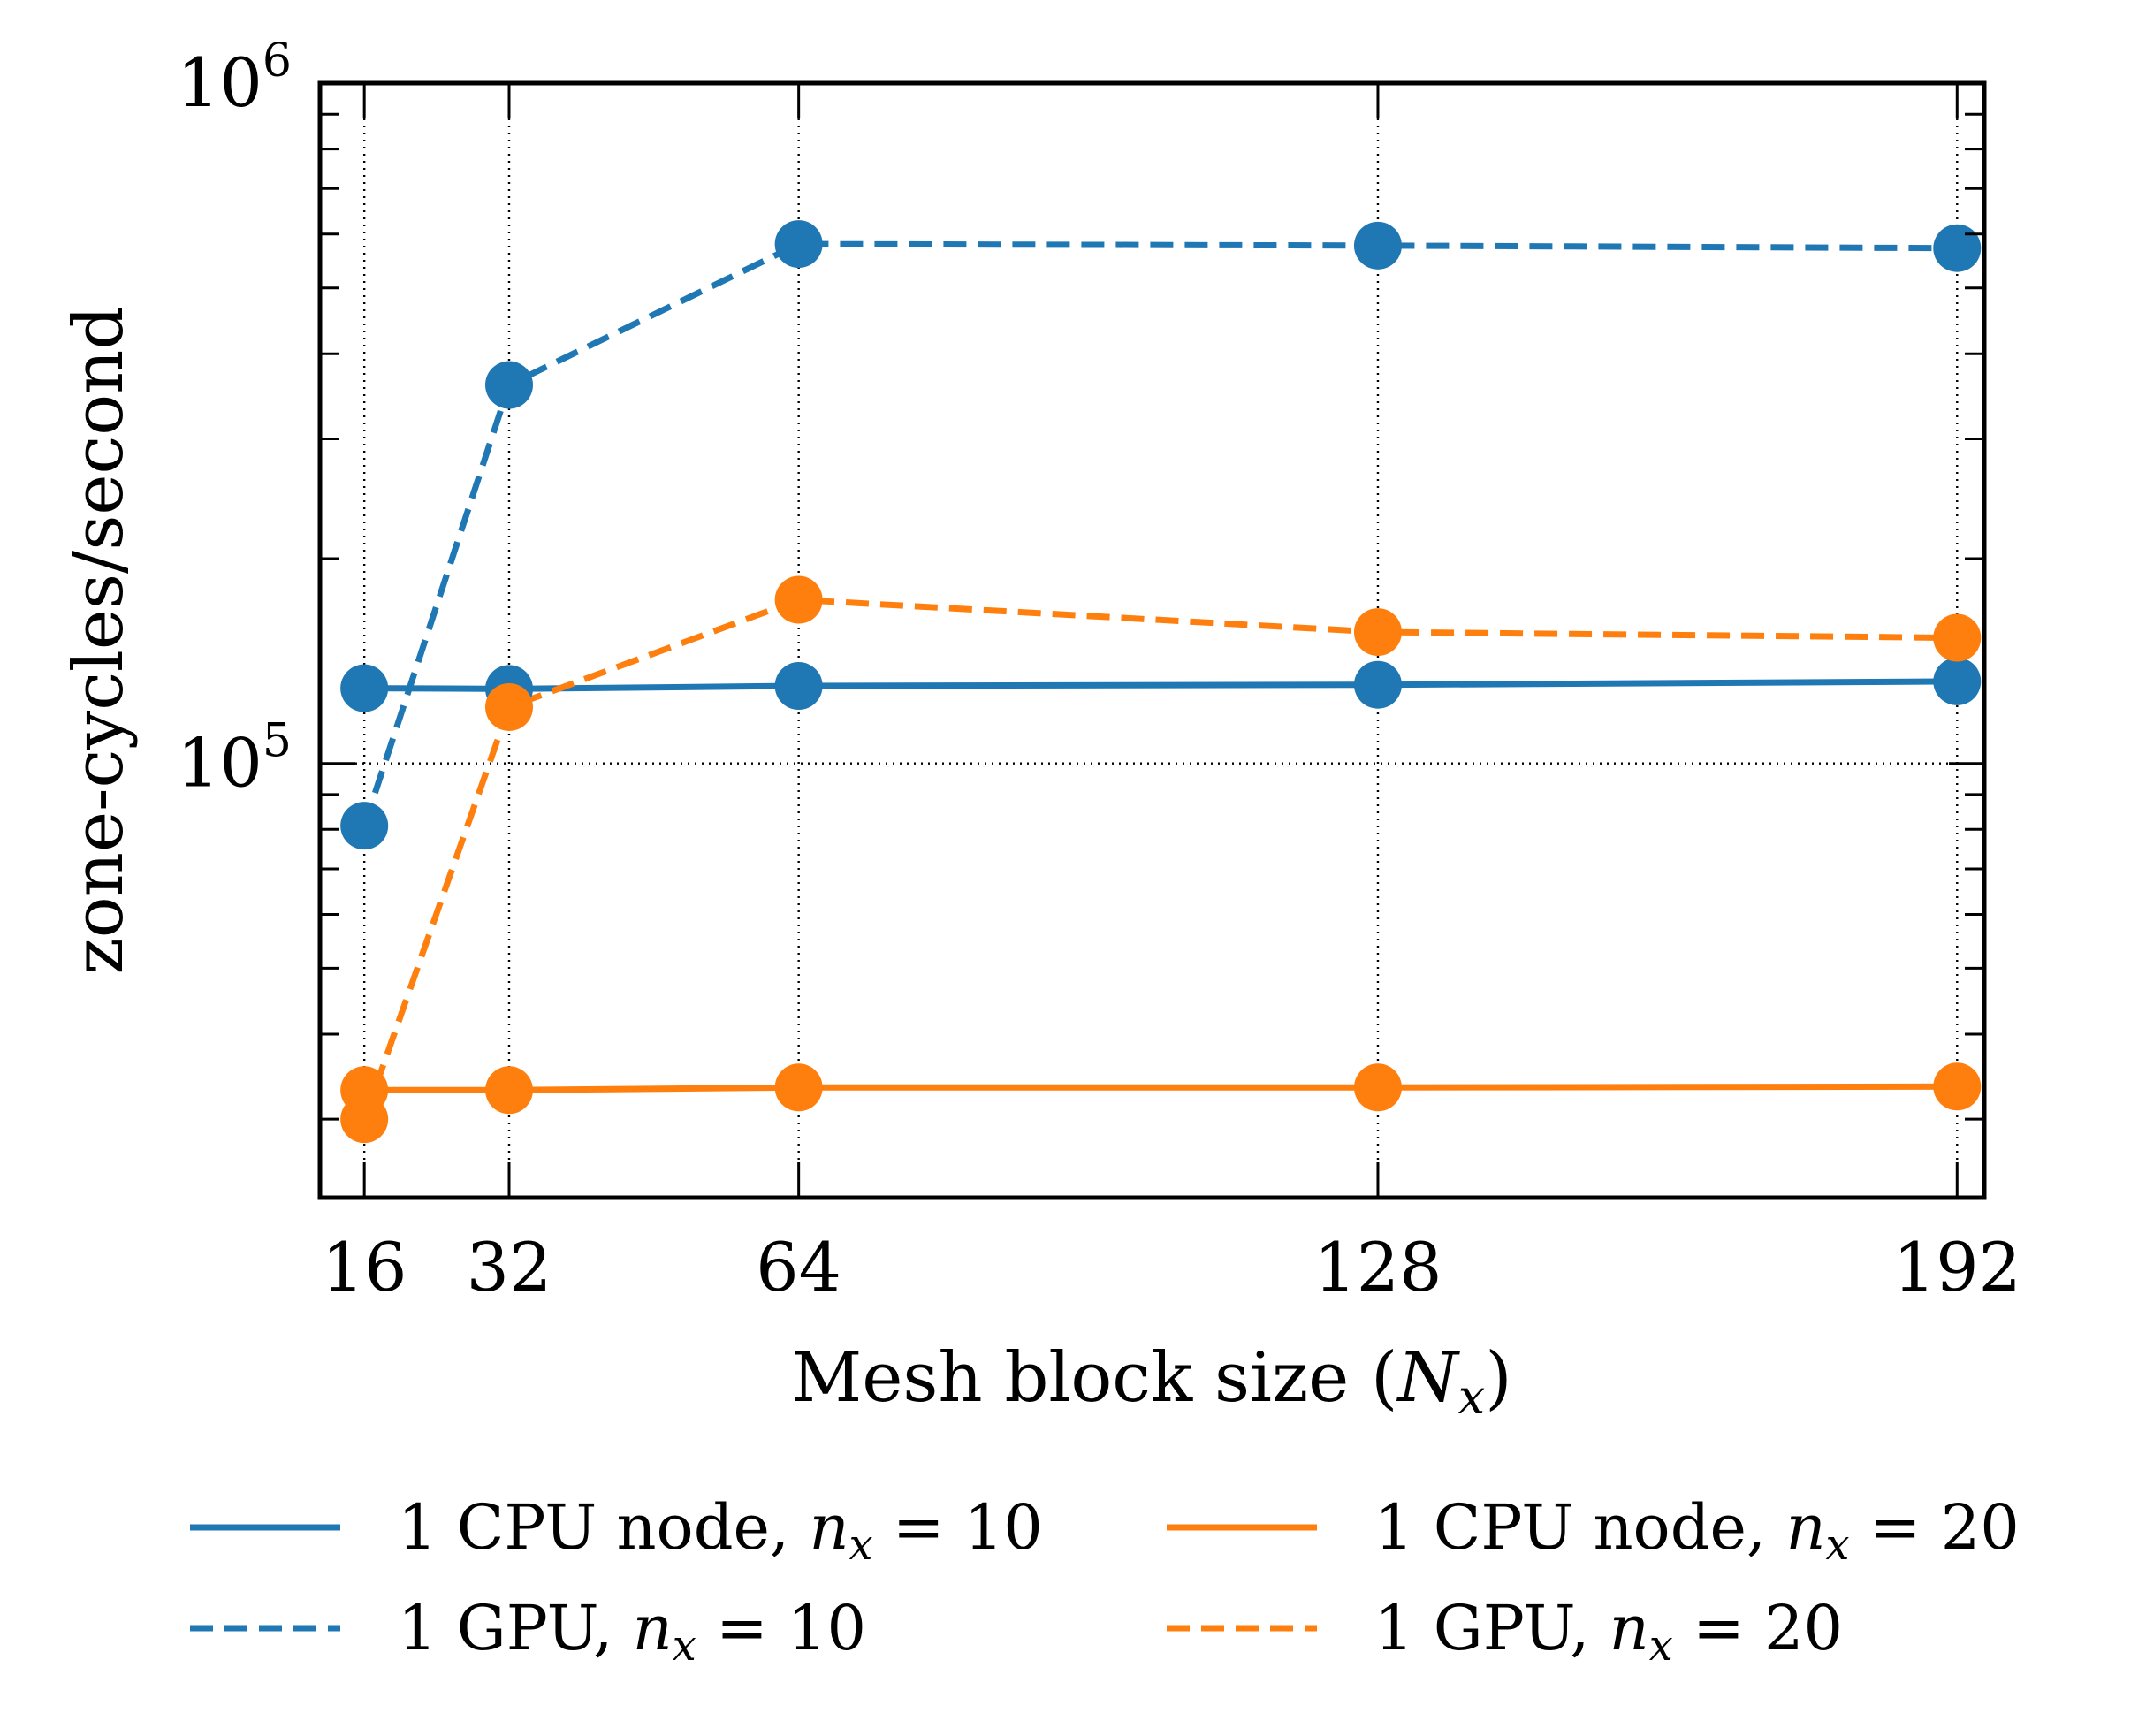  I want to click on legend-label: 1 CPU node, nx = 10, so click(720, 1531).